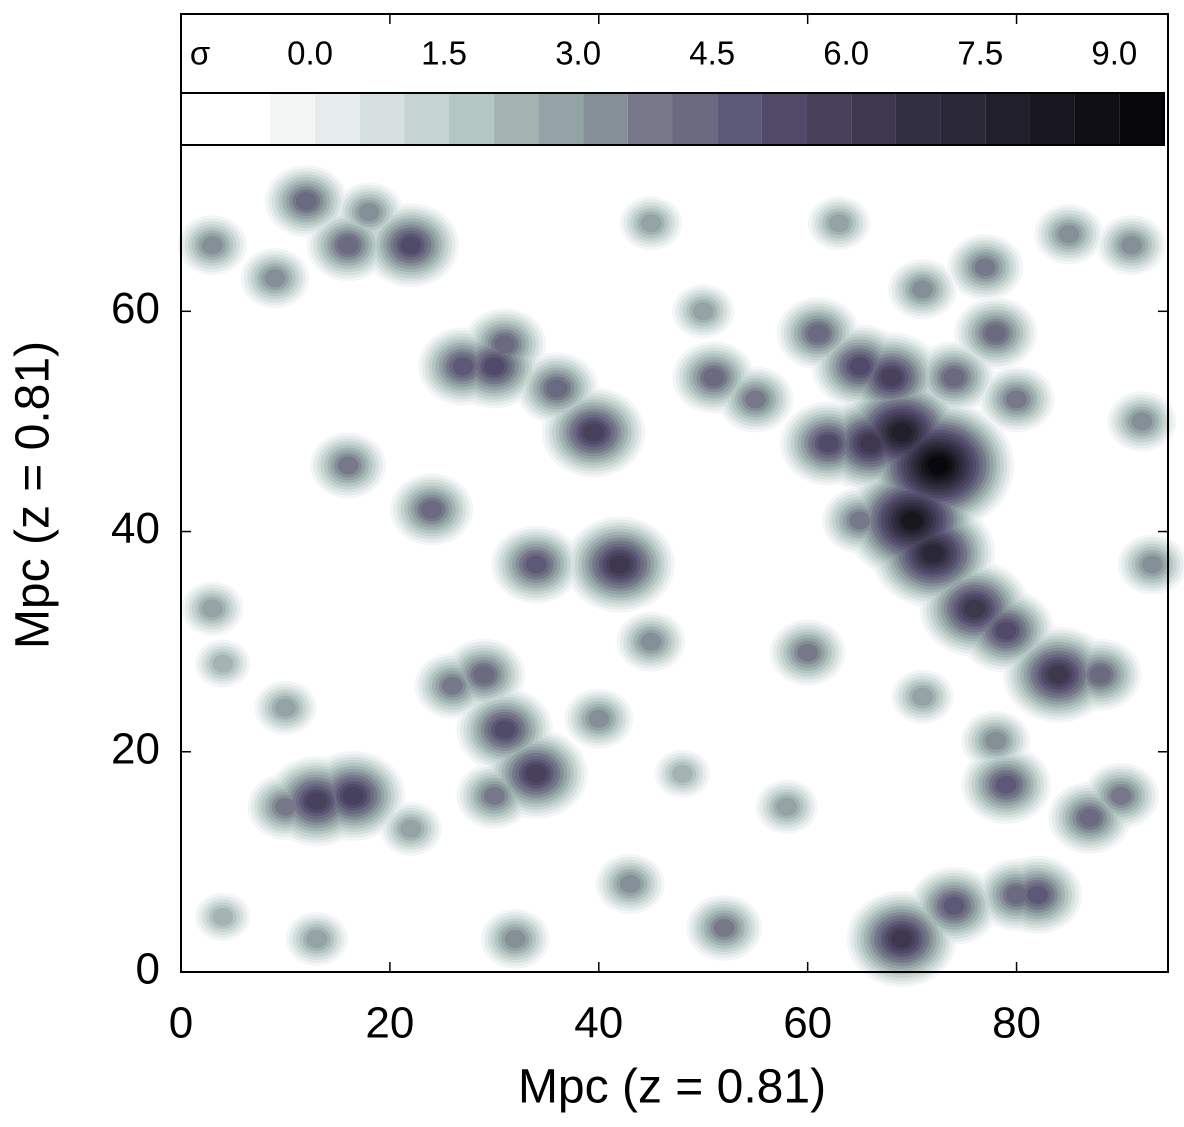 This screenshot has width=1184, height=1127. Describe the element at coordinates (672, 1087) in the screenshot. I see `x-axis-label: Mpc (z = 0.81)` at that location.